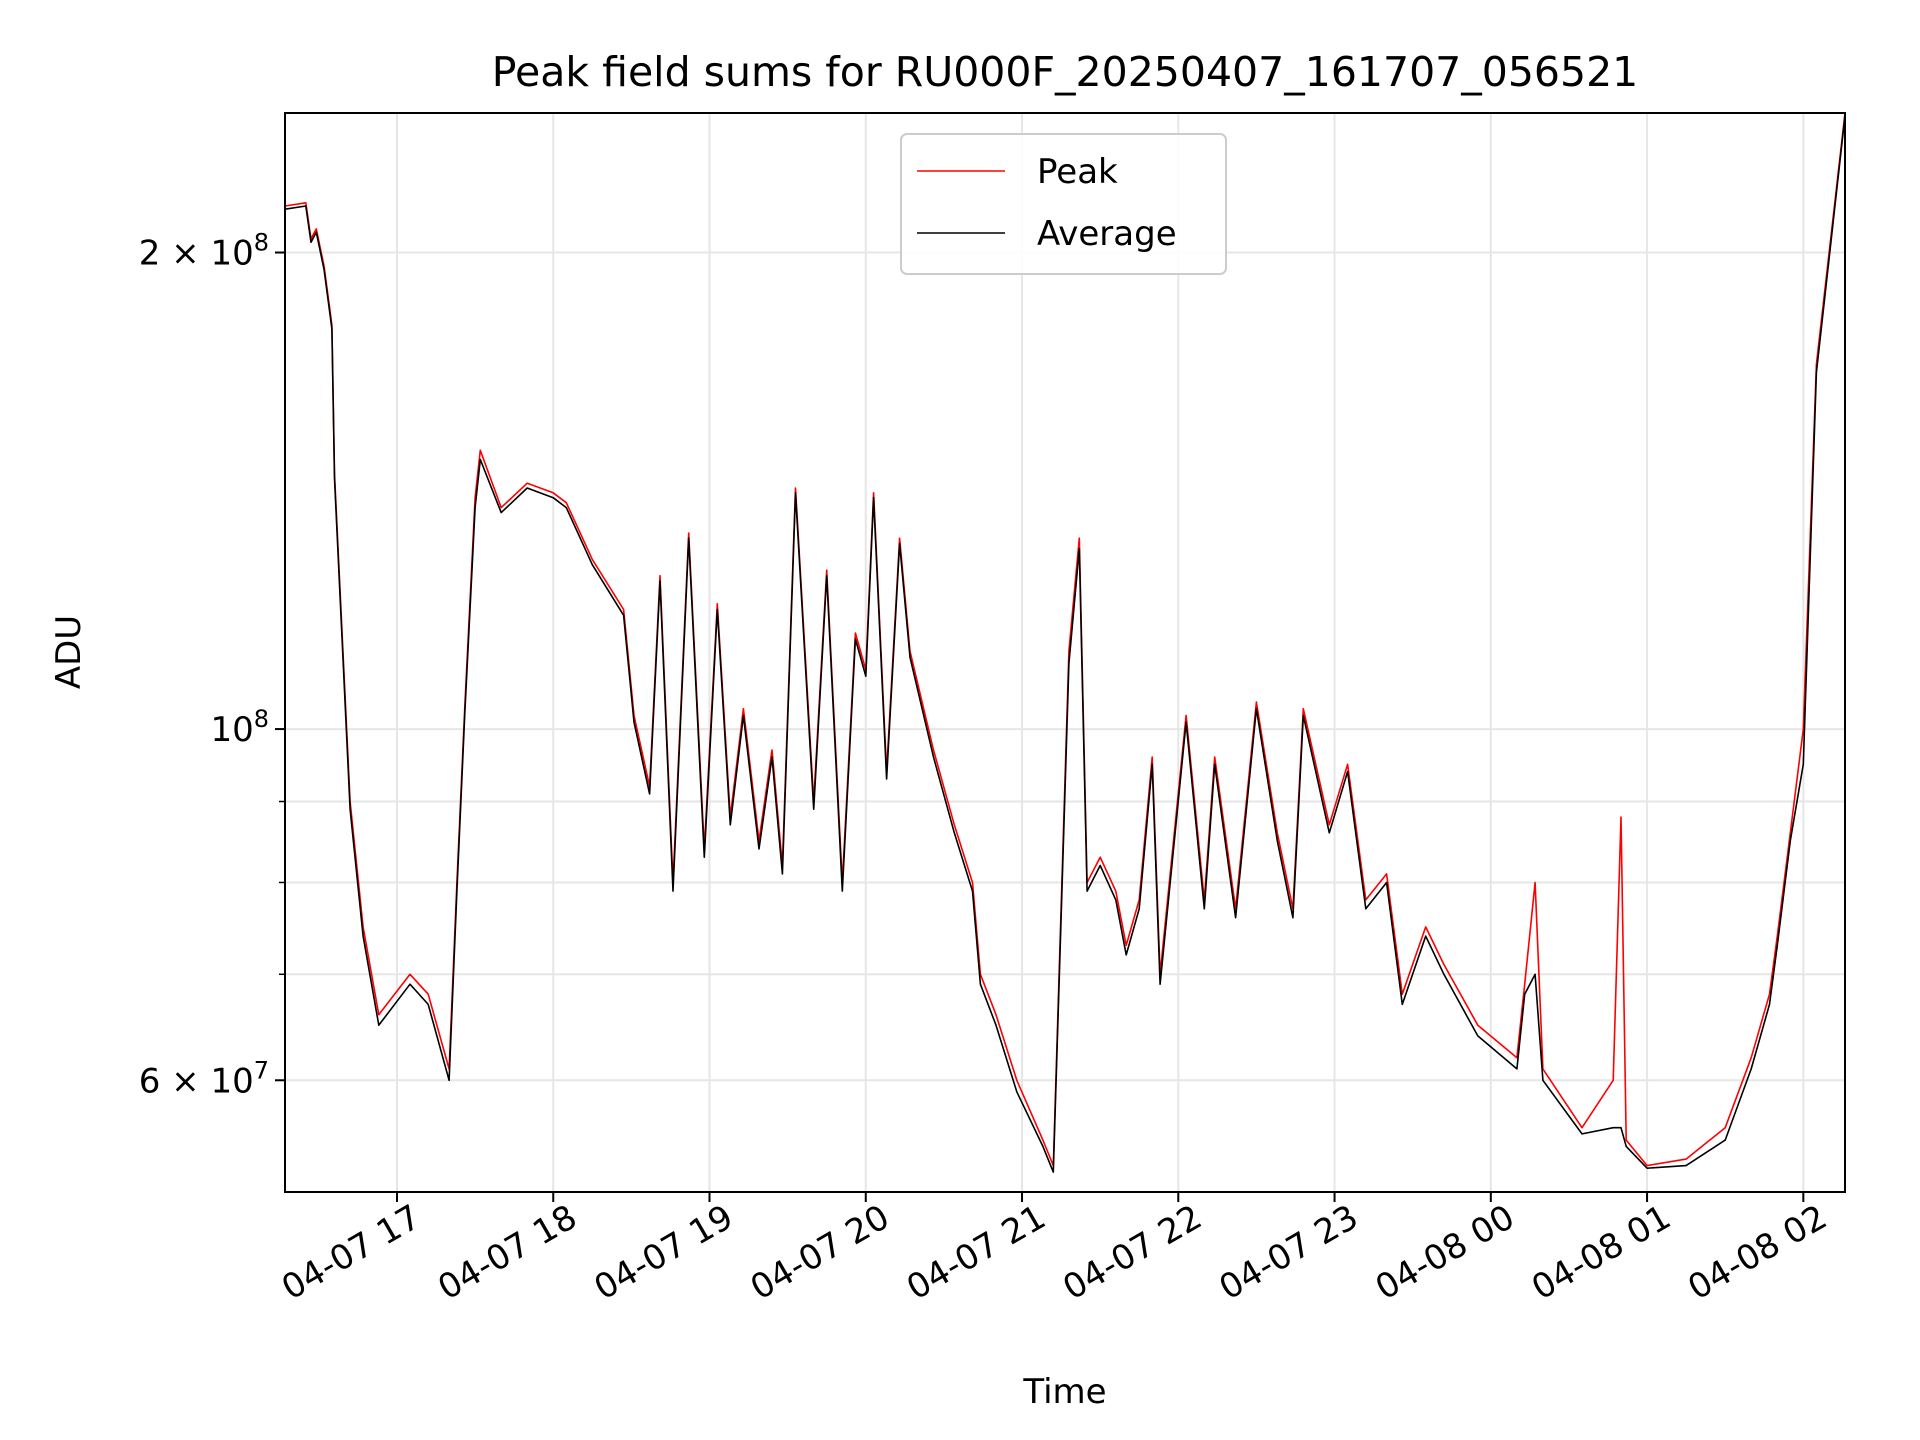 Image resolution: width=1920 pixels, height=1440 pixels. I want to click on legend-box, so click(1063, 204).